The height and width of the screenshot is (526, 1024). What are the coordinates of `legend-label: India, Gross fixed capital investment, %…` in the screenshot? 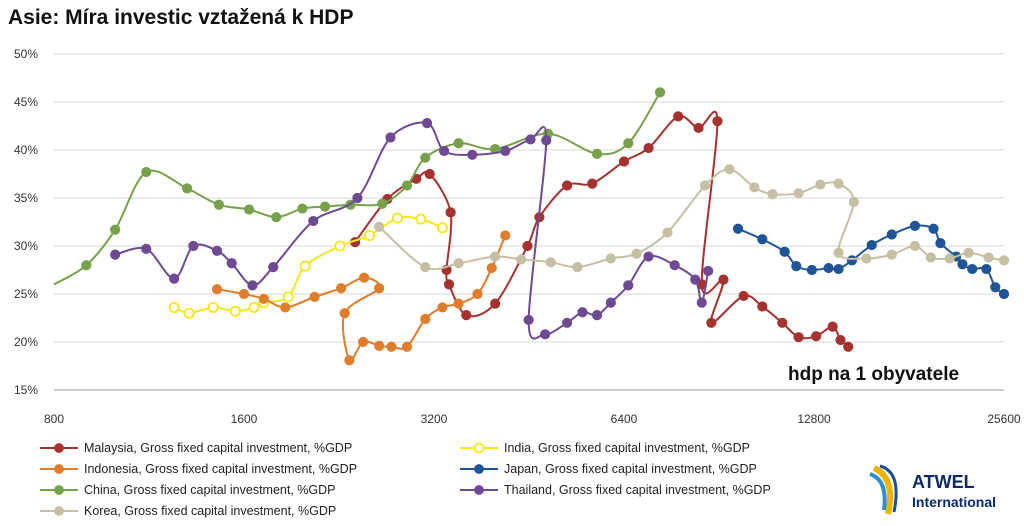 It's located at (627, 448).